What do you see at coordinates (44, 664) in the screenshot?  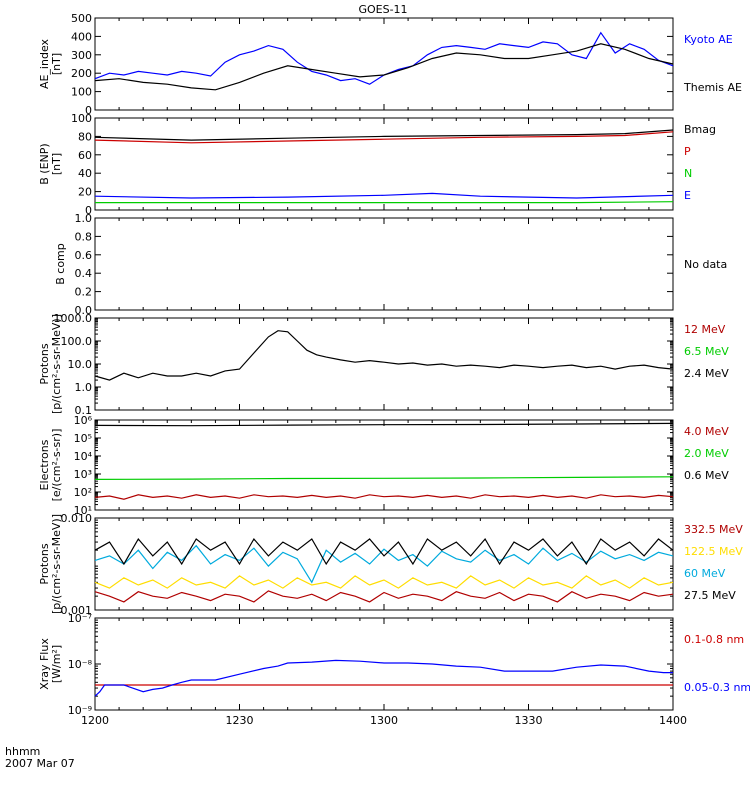 I see `y-axis-label: Xray Flux` at bounding box center [44, 664].